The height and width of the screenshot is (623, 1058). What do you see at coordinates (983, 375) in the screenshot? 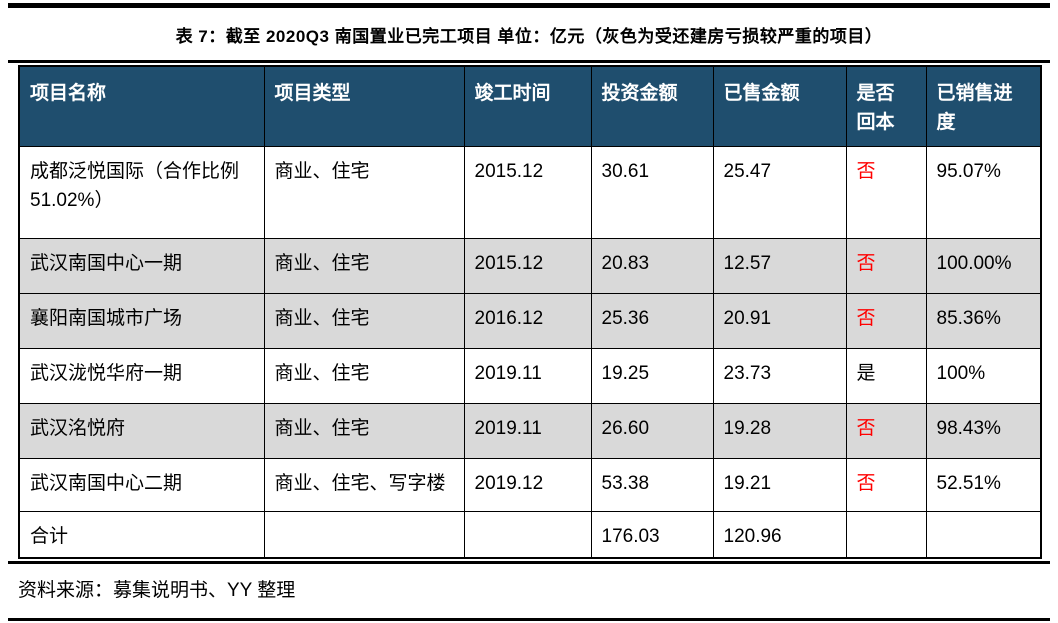
I see `sales-progress-cell: 100%` at bounding box center [983, 375].